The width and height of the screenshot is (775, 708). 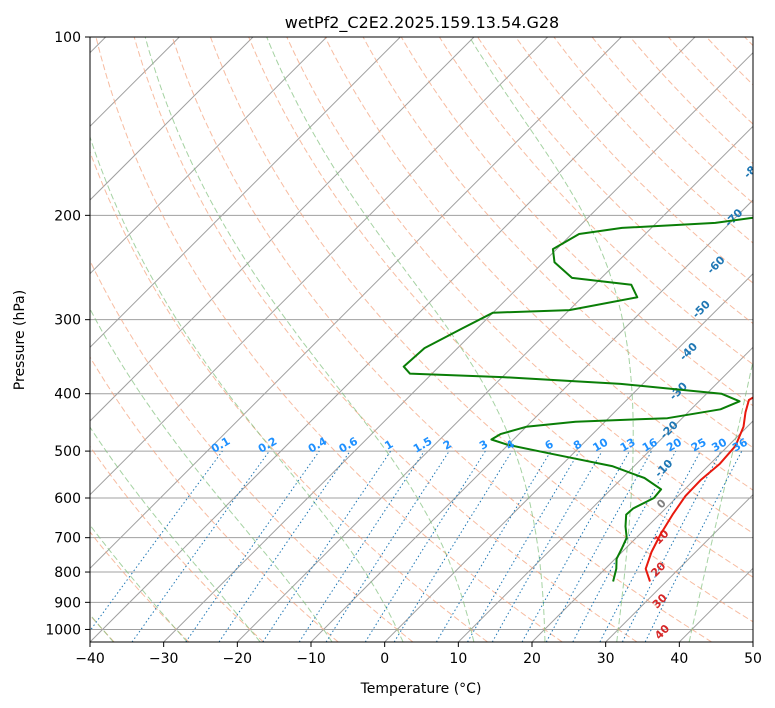 I want to click on x-axis-ticks: −40 −30 −20 −10 0 10 20 30 40 50, so click(x=418, y=654).